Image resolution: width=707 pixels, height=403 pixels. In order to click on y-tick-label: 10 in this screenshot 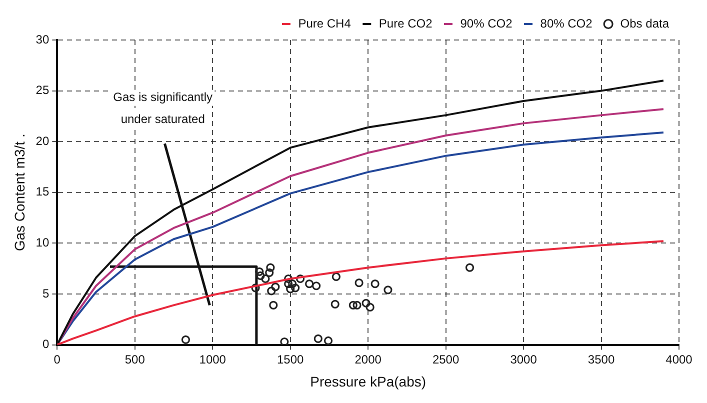, I will do `click(43, 243)`.